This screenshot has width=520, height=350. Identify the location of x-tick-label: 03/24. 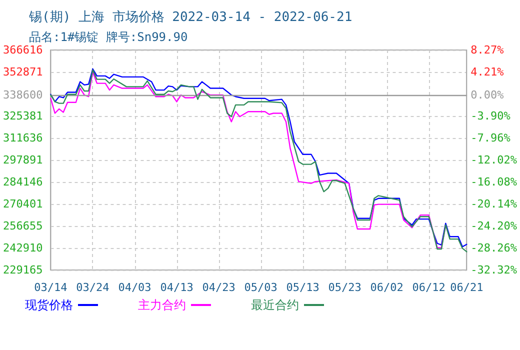
(93, 287).